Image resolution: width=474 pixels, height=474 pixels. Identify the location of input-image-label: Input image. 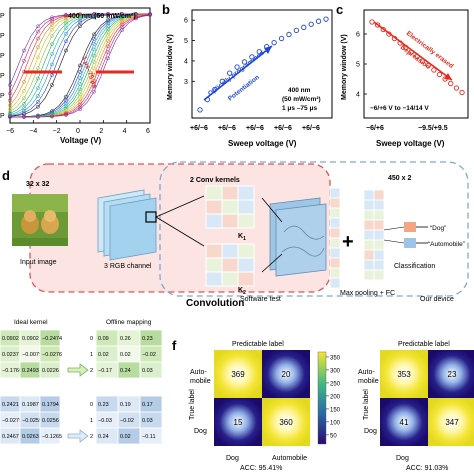
(38, 262).